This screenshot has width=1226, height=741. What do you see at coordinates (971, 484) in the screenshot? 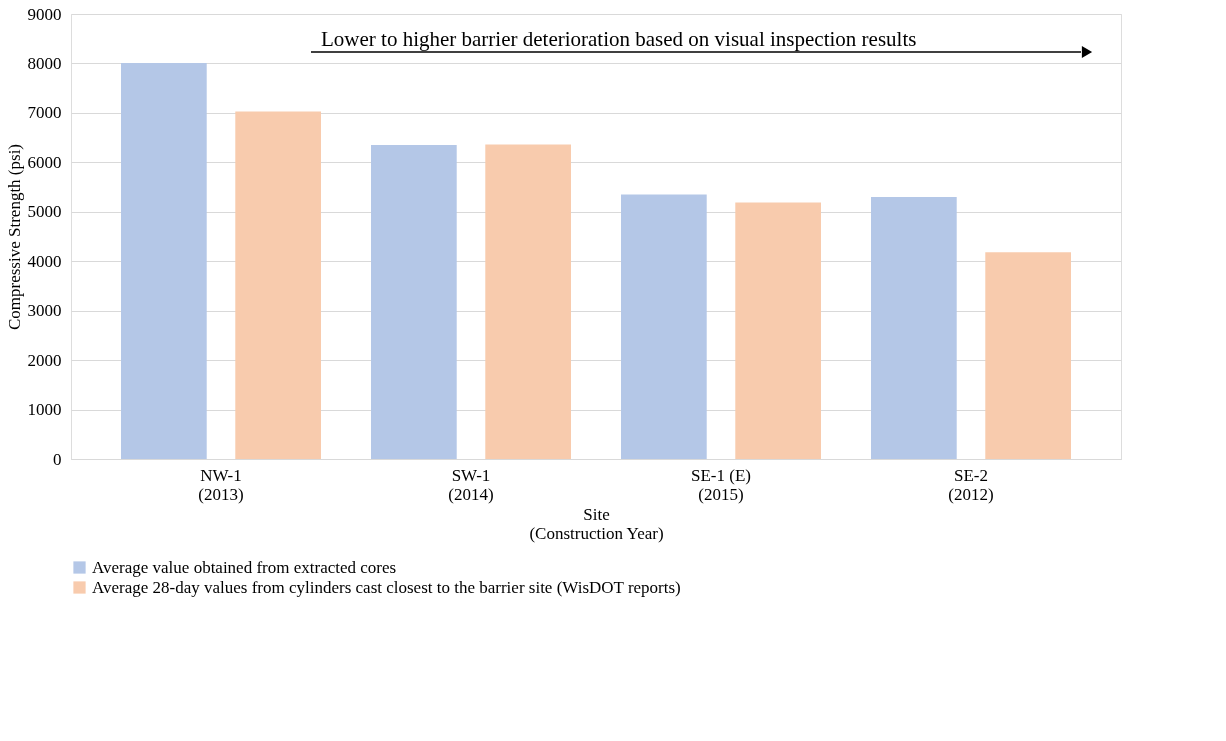
I see `x-tick-label: SE-2 (2012)` at bounding box center [971, 484].